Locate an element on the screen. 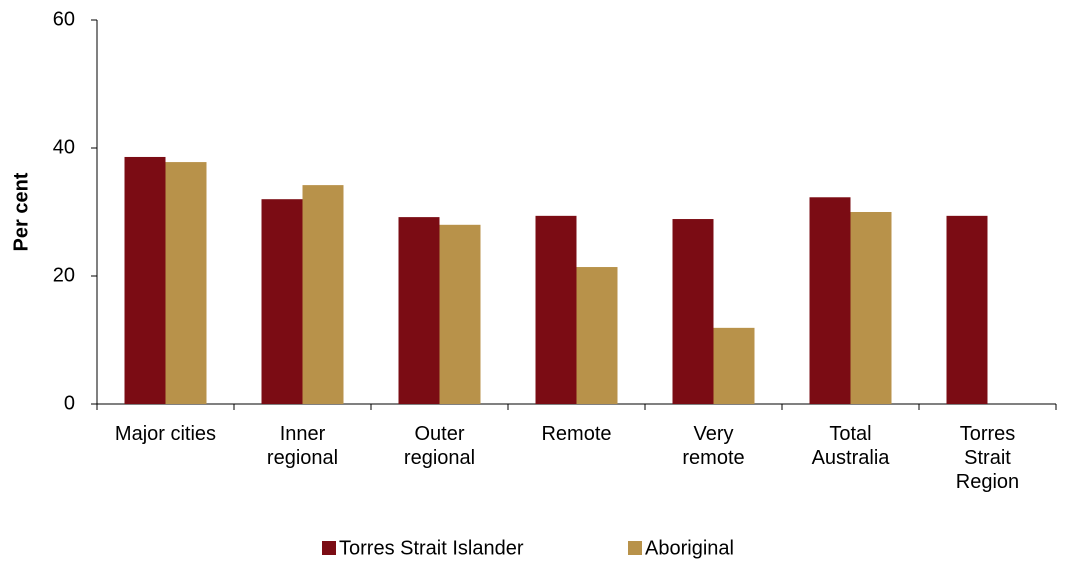  x-tick-label: Remote is located at coordinates (576, 434).